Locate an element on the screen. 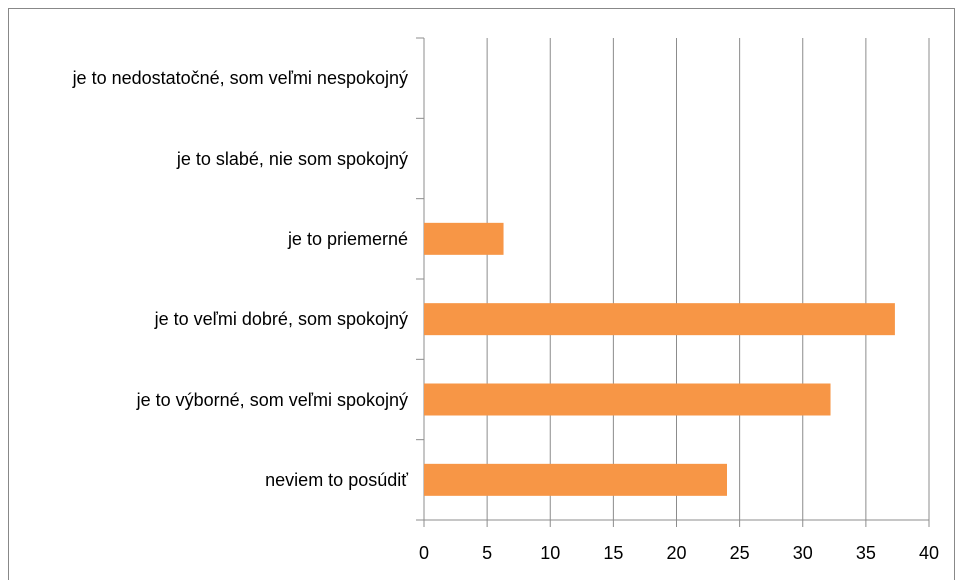 The image size is (963, 580). x-tick-label: 35 is located at coordinates (866, 553).